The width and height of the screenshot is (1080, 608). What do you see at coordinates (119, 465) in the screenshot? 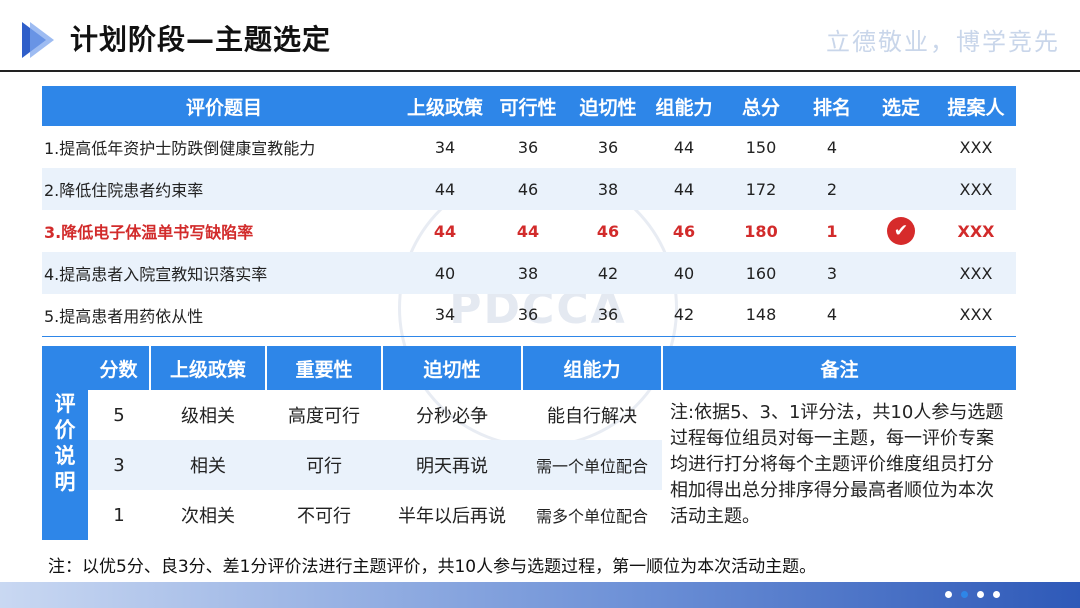
I see `cell-score: 3` at bounding box center [119, 465].